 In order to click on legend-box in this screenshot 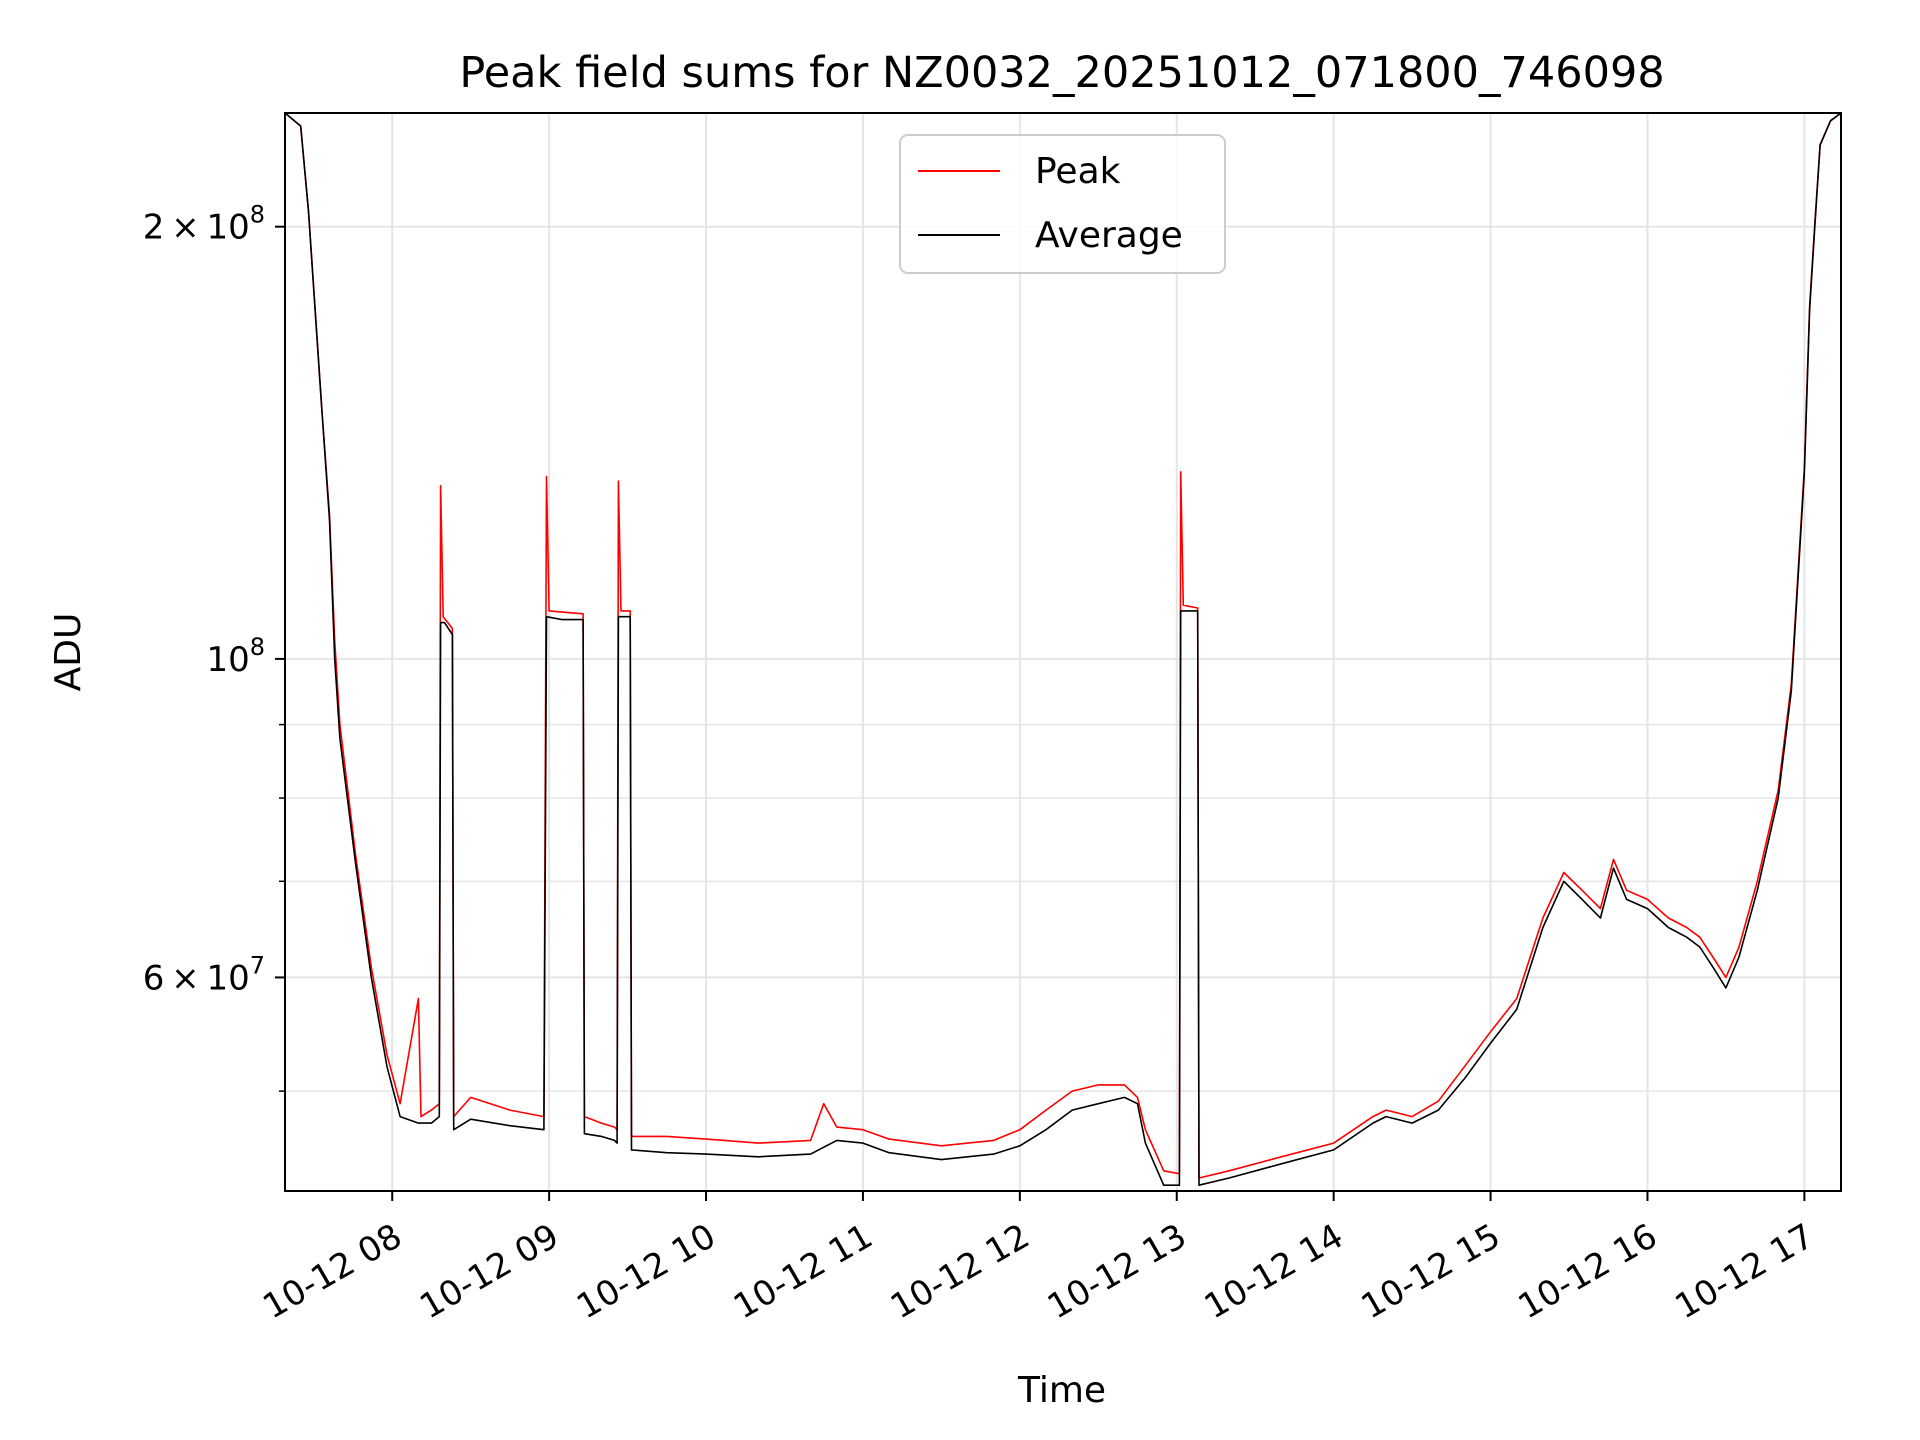, I will do `click(1062, 204)`.